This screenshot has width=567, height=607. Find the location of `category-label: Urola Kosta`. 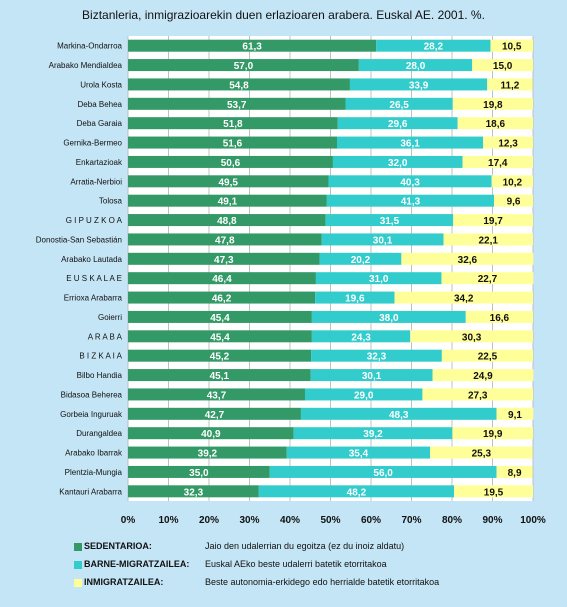

category-label: Urola Kosta is located at coordinates (101, 84).